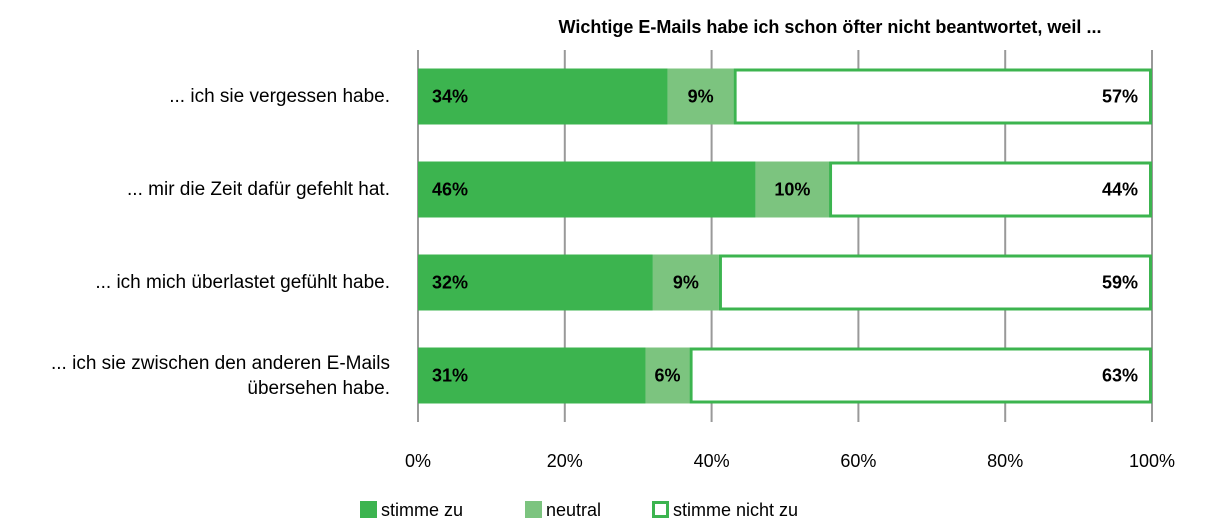  I want to click on category-label: ... mir die Zeit dafür gefehlt hat., so click(258, 189).